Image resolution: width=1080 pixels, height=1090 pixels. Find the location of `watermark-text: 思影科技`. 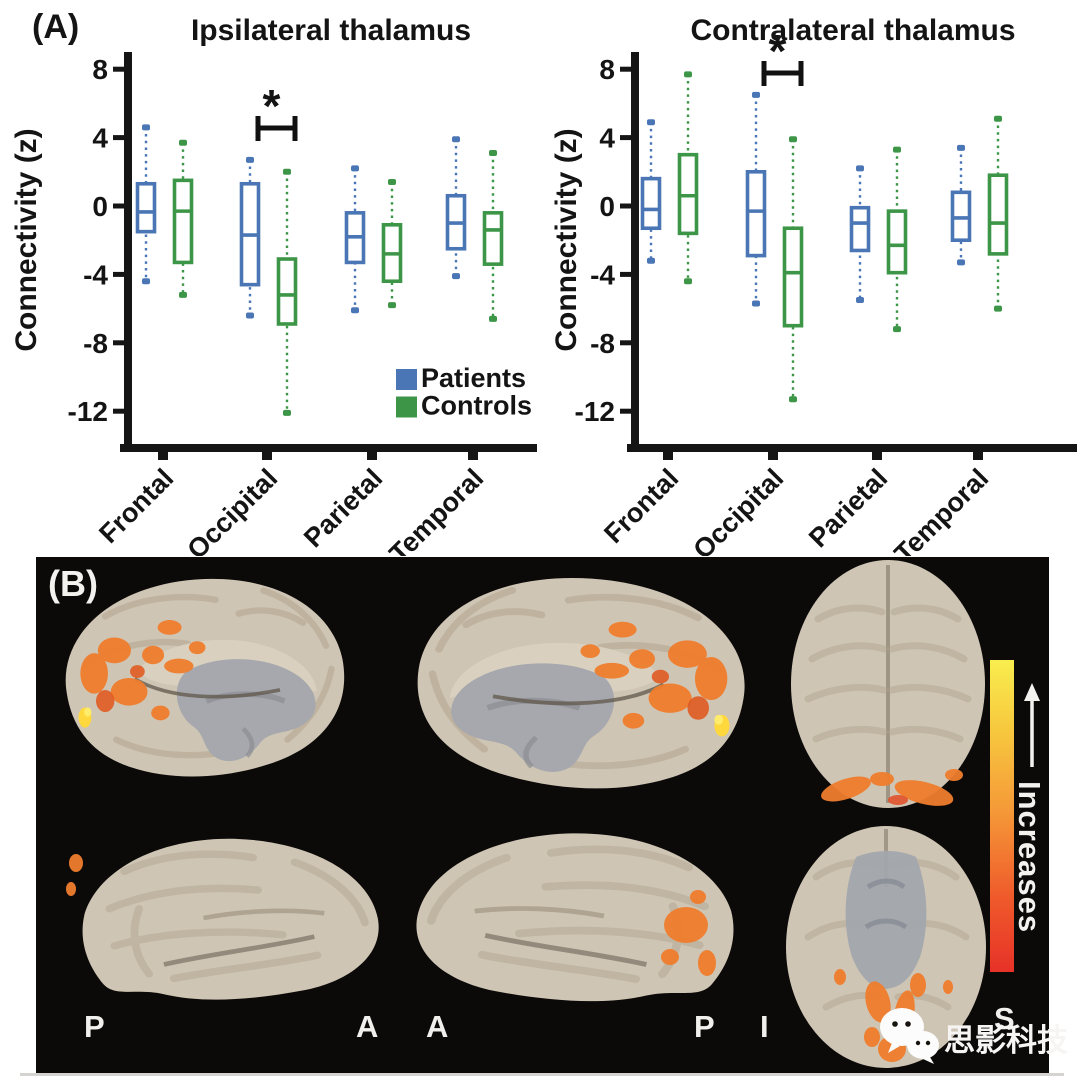

watermark-text: 思影科技 is located at coordinates (1006, 1041).